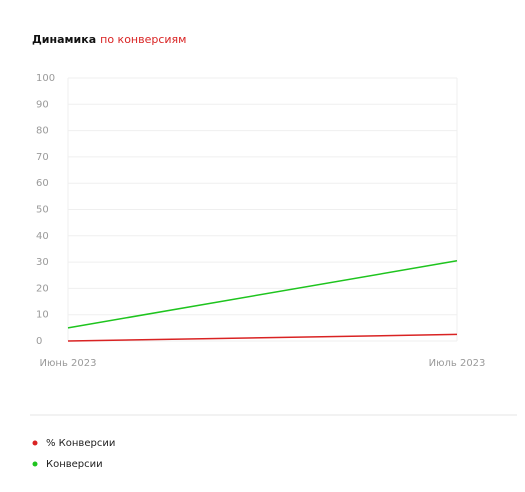 This screenshot has width=525, height=492. What do you see at coordinates (68, 363) in the screenshot?
I see `x-tick-label: Июнь 2023` at bounding box center [68, 363].